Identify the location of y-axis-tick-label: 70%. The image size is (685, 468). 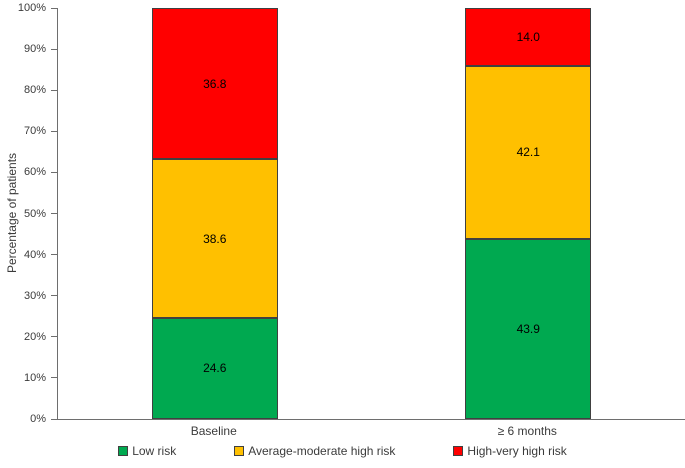
(34, 131).